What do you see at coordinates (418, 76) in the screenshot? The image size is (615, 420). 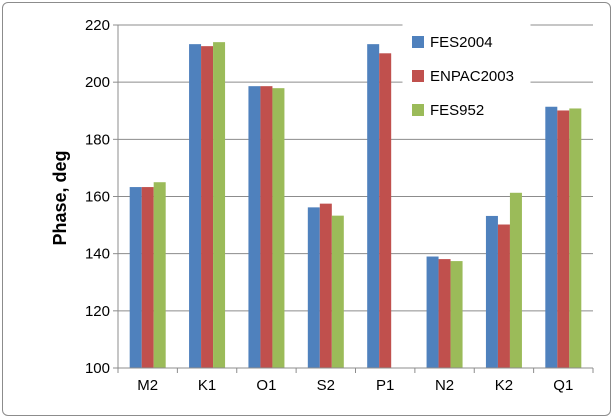 I see `legend-swatch-enpac2003` at bounding box center [418, 76].